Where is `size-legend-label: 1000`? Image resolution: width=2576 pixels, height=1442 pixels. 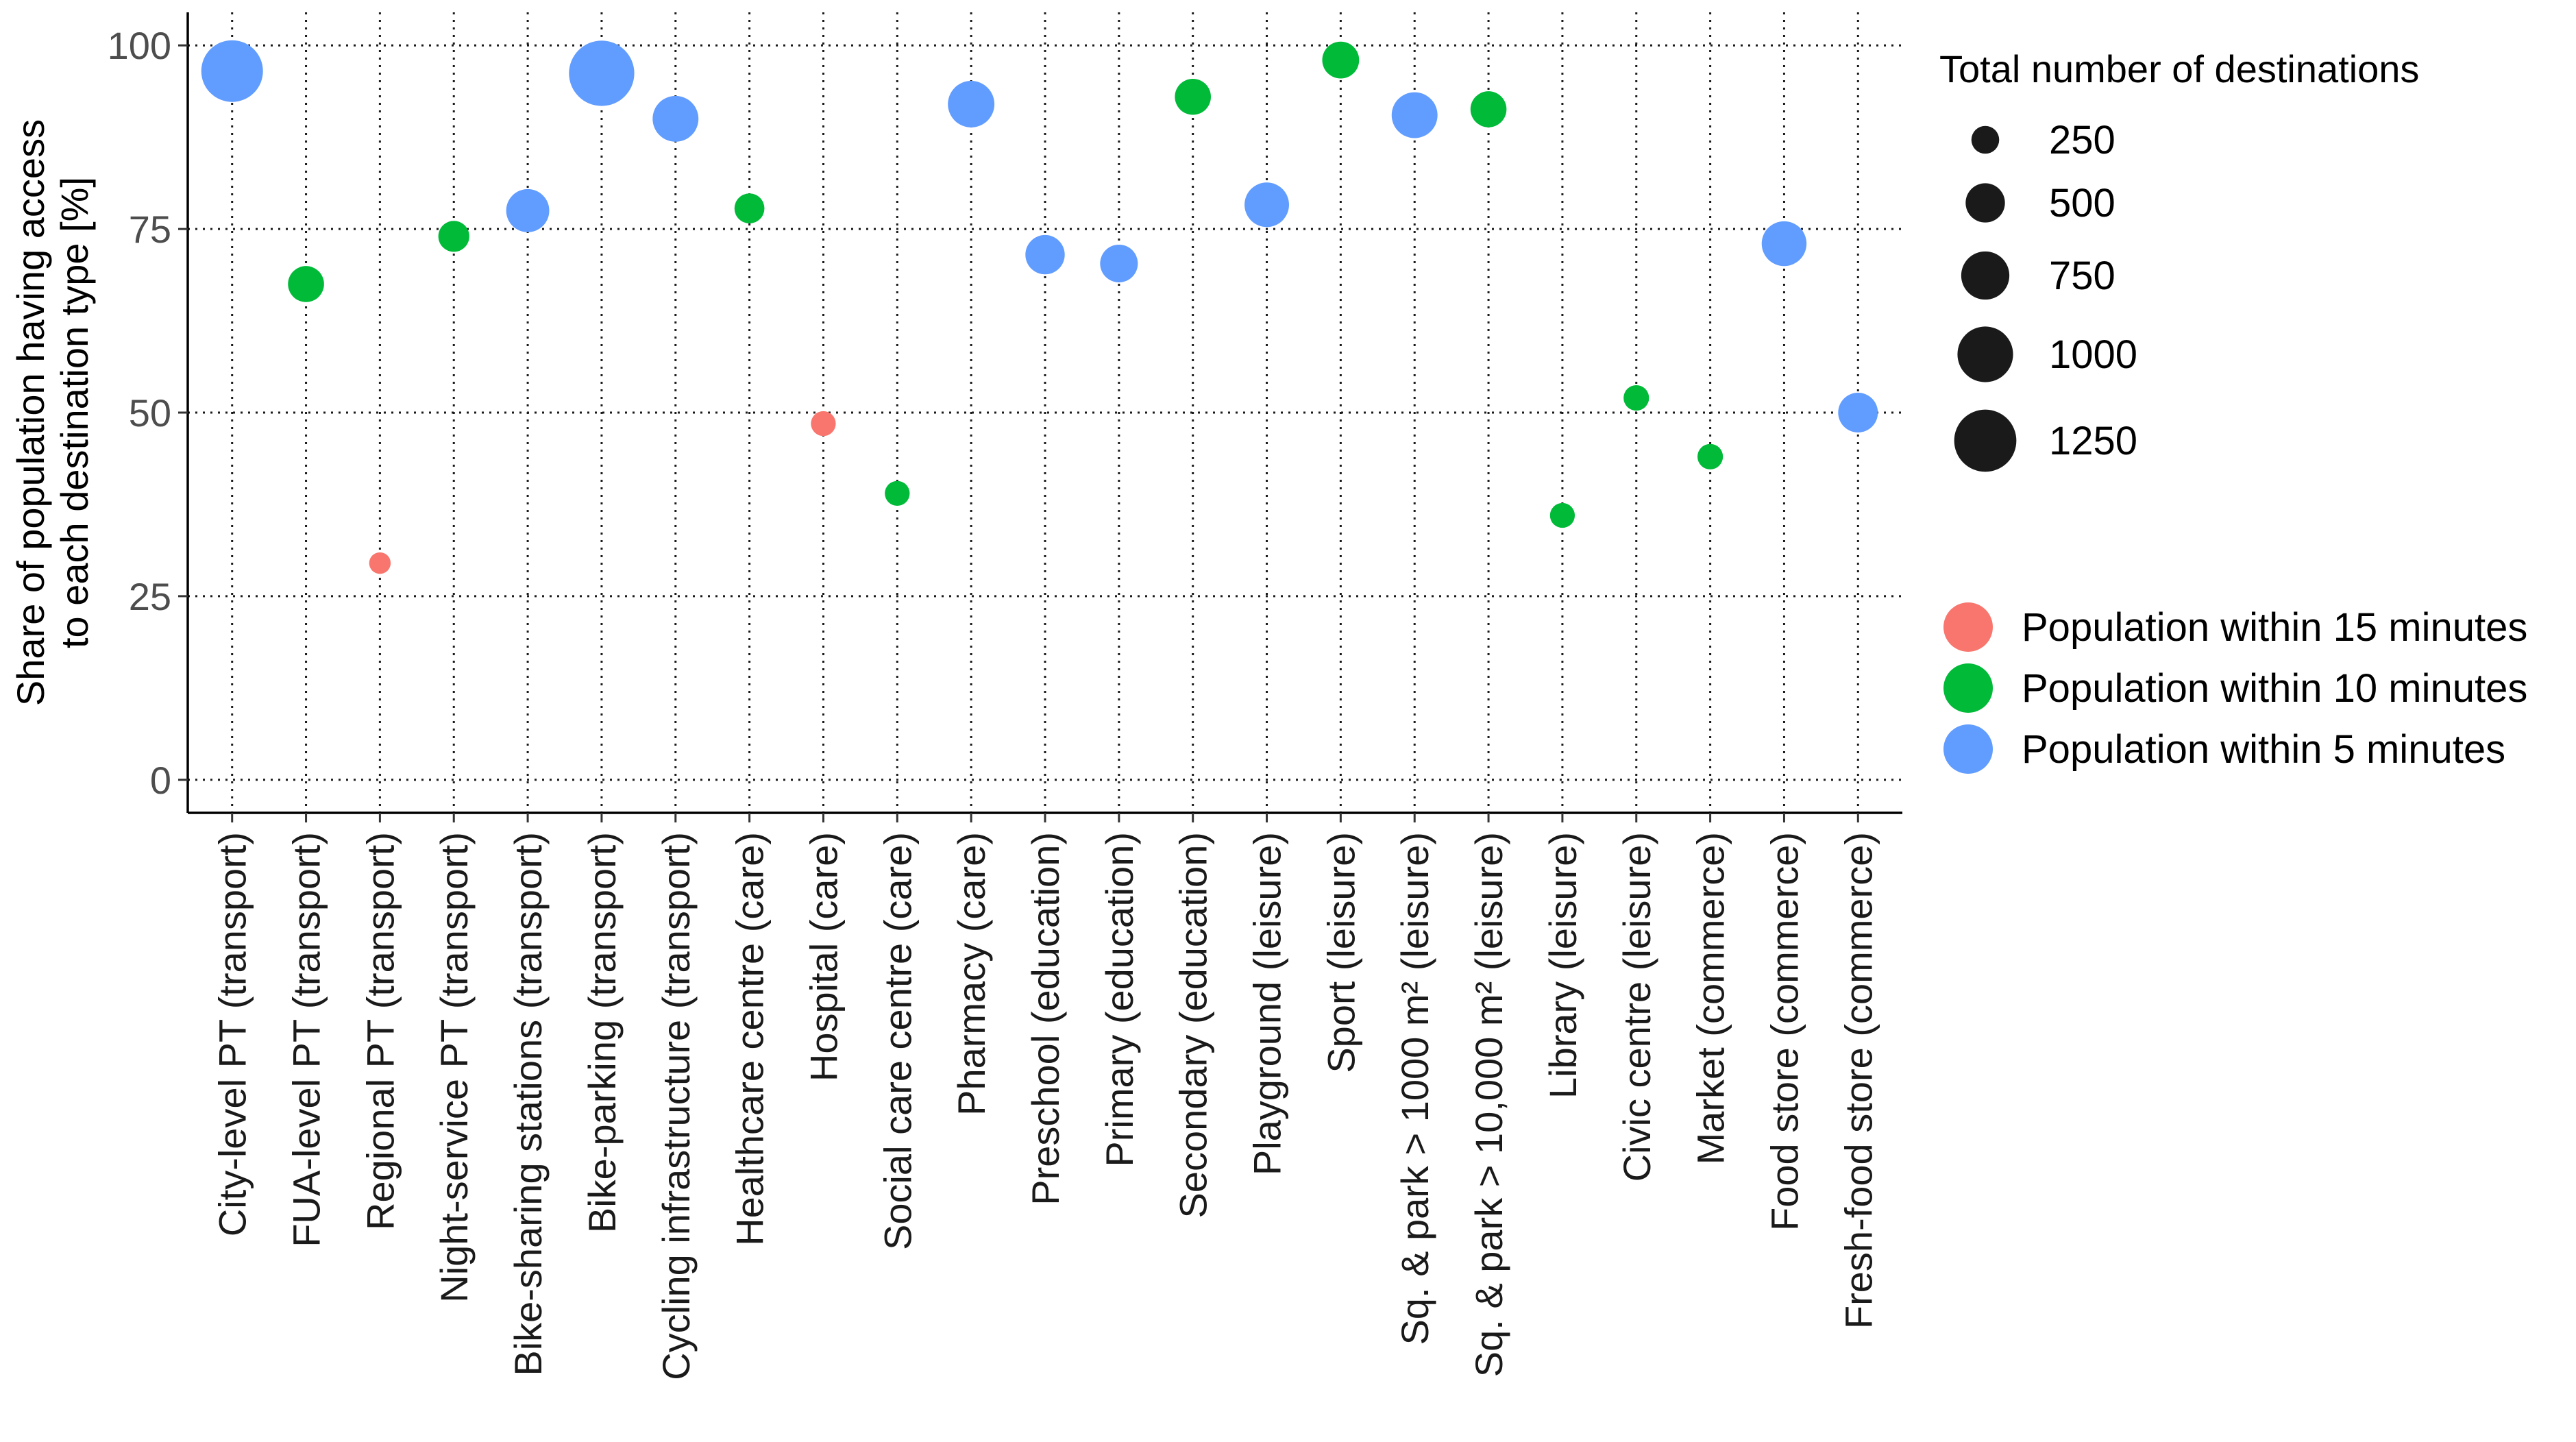 size-legend-label: 1000 is located at coordinates (2093, 354).